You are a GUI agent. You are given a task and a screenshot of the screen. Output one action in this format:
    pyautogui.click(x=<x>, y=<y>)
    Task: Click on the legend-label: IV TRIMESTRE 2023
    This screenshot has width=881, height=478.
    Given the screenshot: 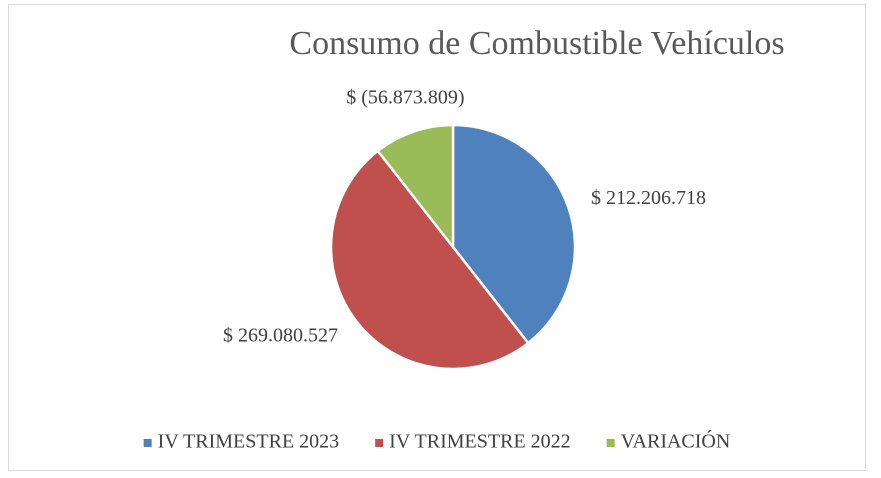 What is the action you would take?
    pyautogui.click(x=249, y=442)
    